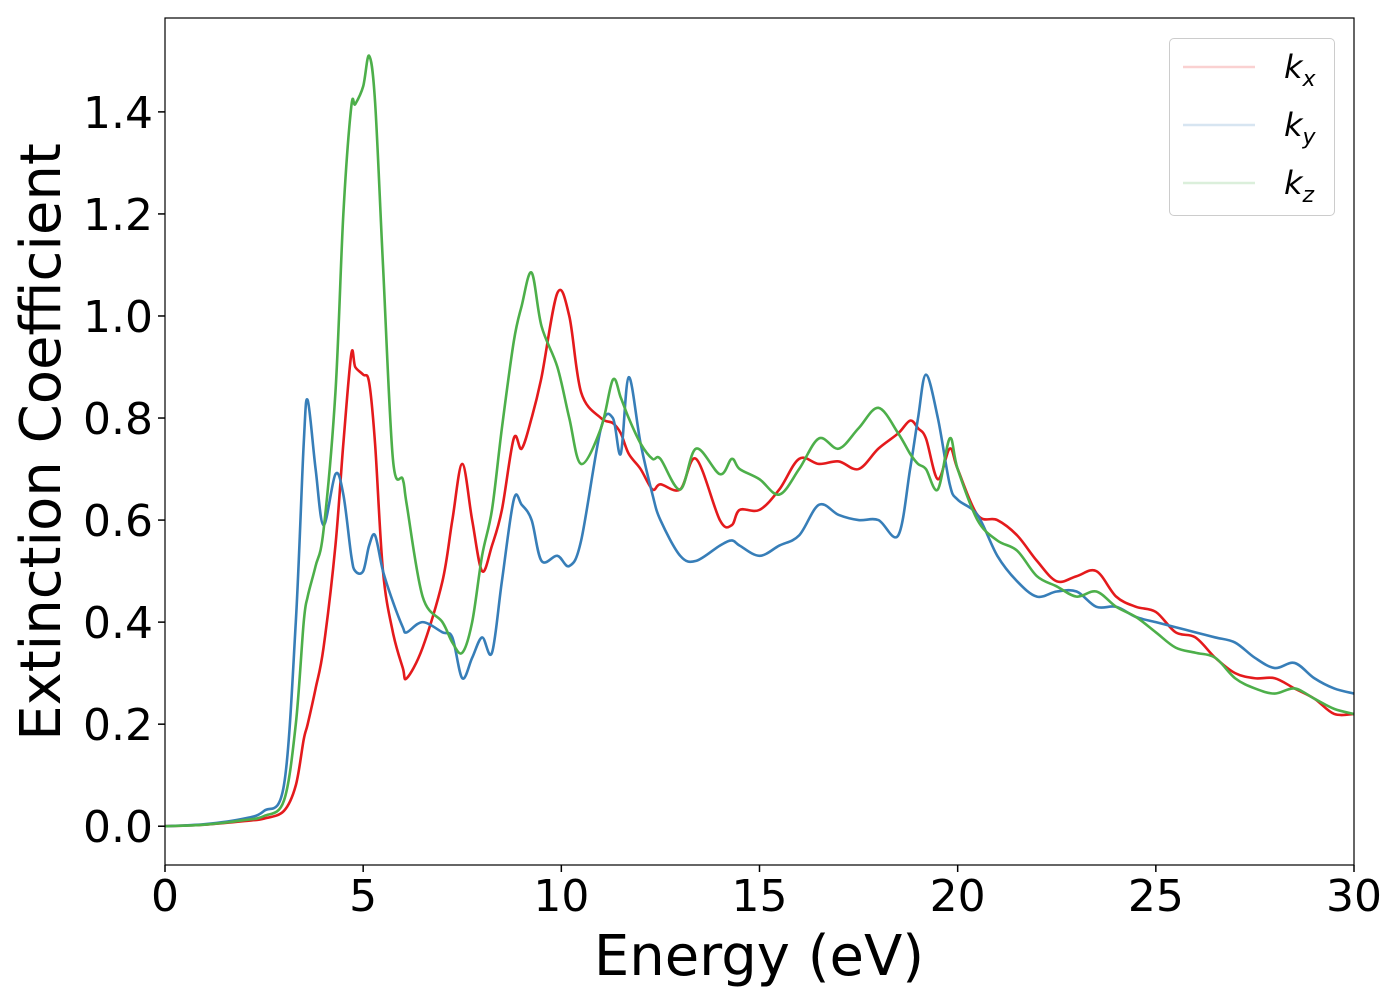  Describe the element at coordinates (1252, 127) in the screenshot. I see `legend: kx ky kz` at that location.